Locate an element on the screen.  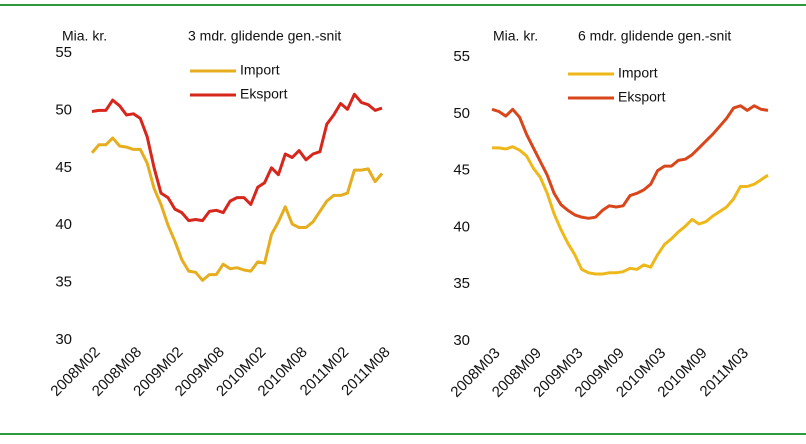
chart-title: 6 mdr. glidende gen.-snit is located at coordinates (654, 36).